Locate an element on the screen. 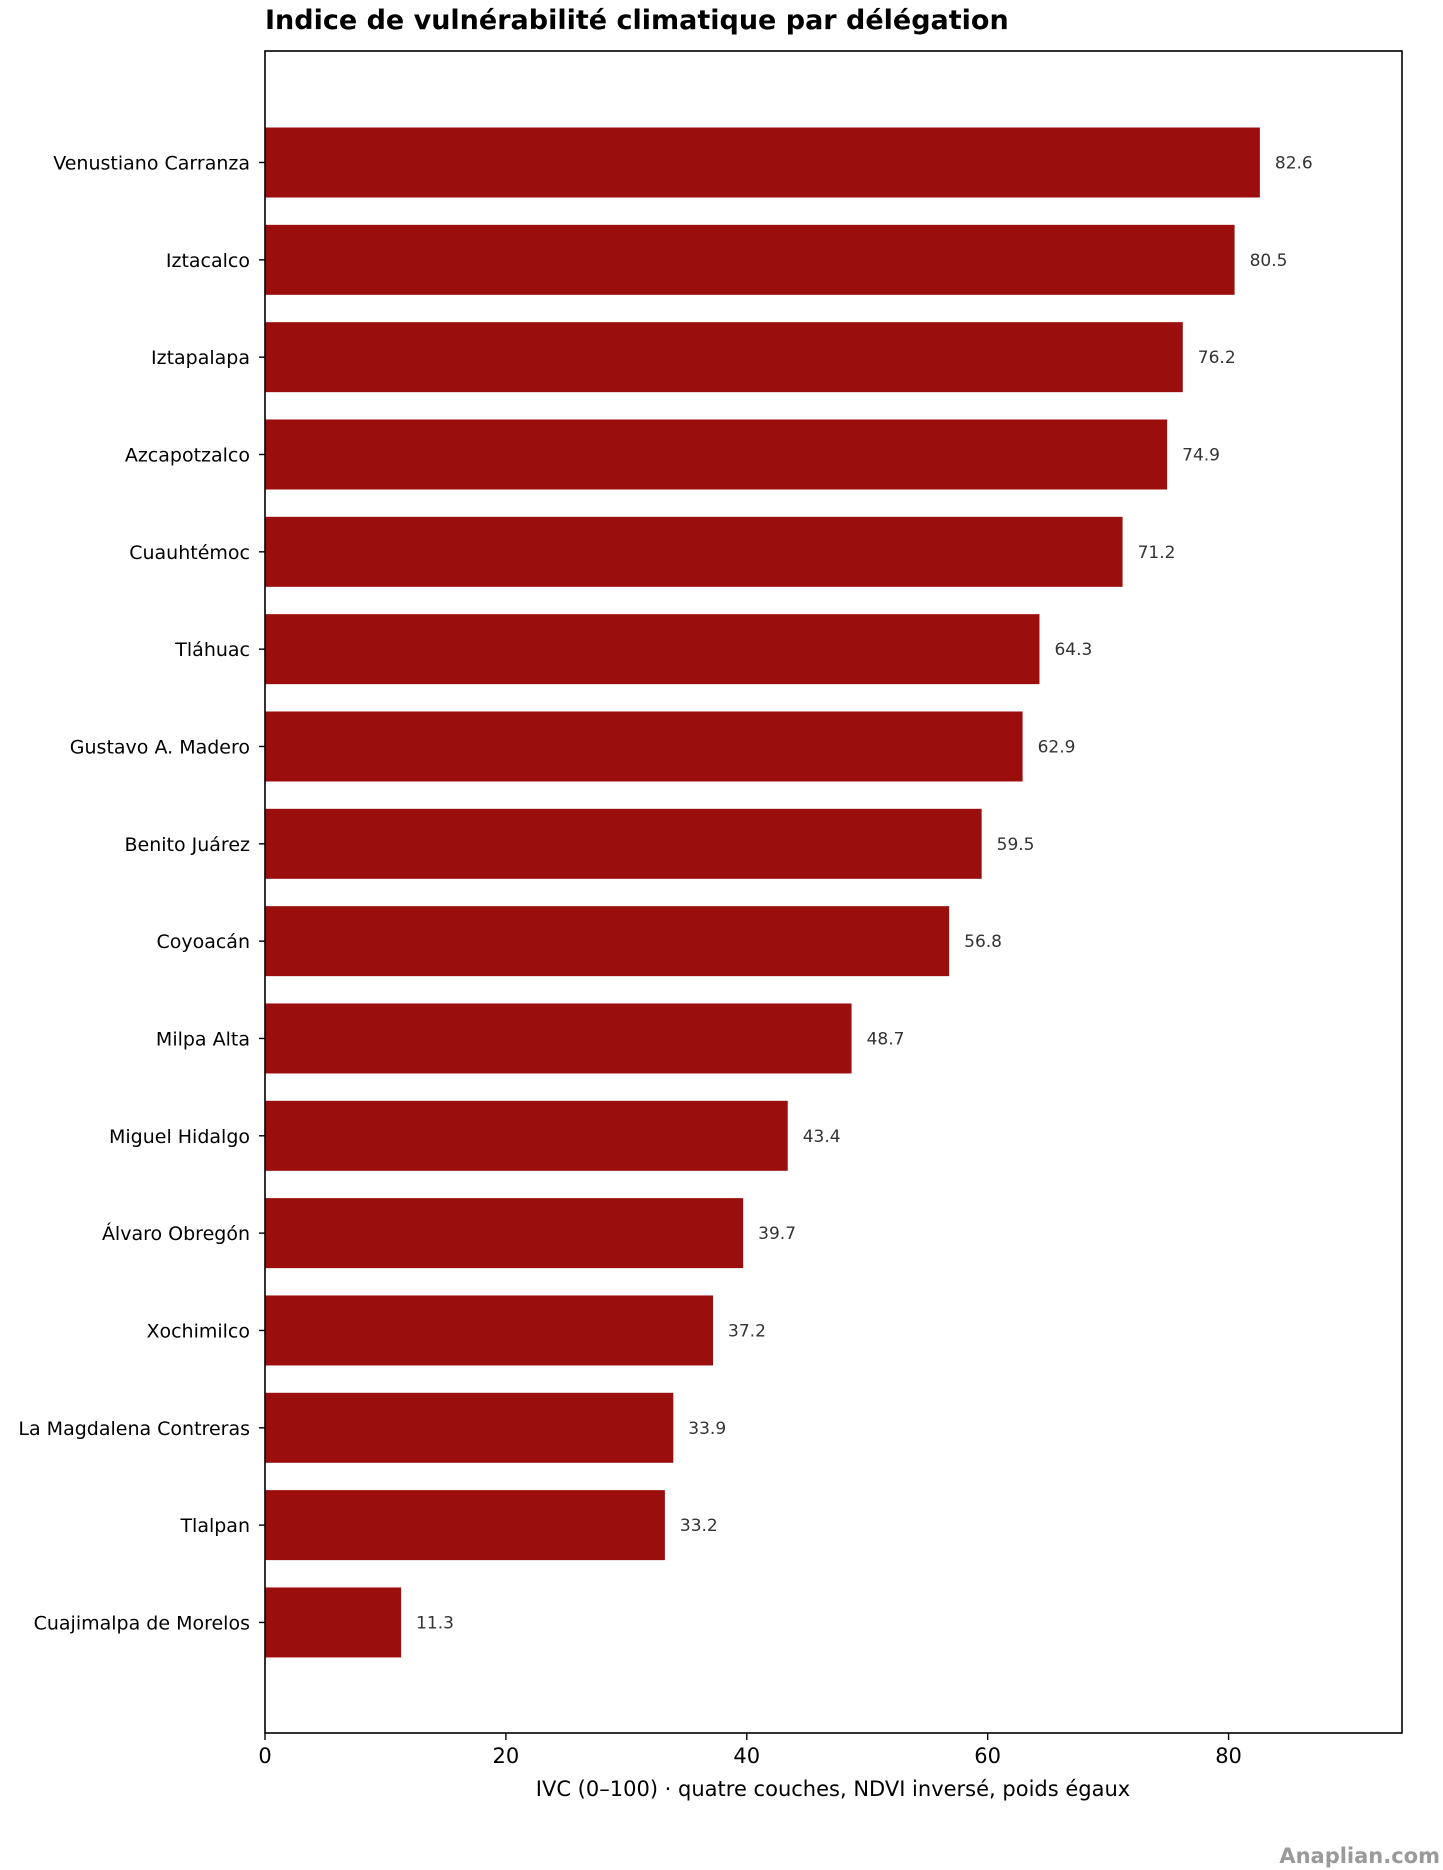  y-tick-label: Xochimilco is located at coordinates (198, 1331).